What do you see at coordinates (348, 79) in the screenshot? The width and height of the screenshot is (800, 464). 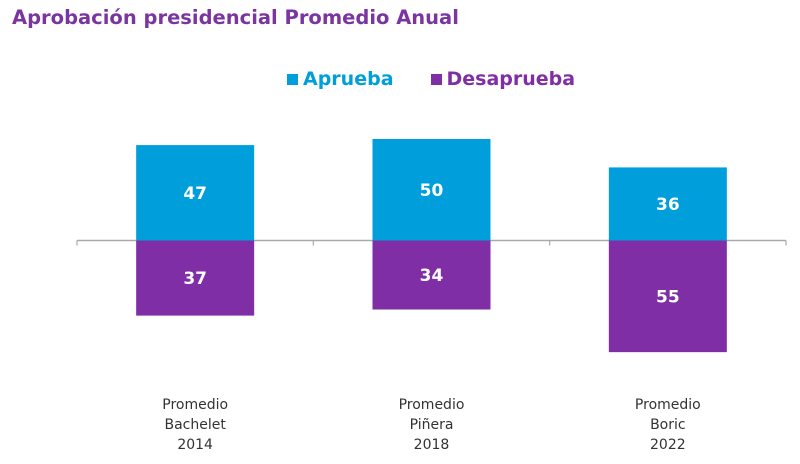 I see `legend-label-aprueba: Aprueba` at bounding box center [348, 79].